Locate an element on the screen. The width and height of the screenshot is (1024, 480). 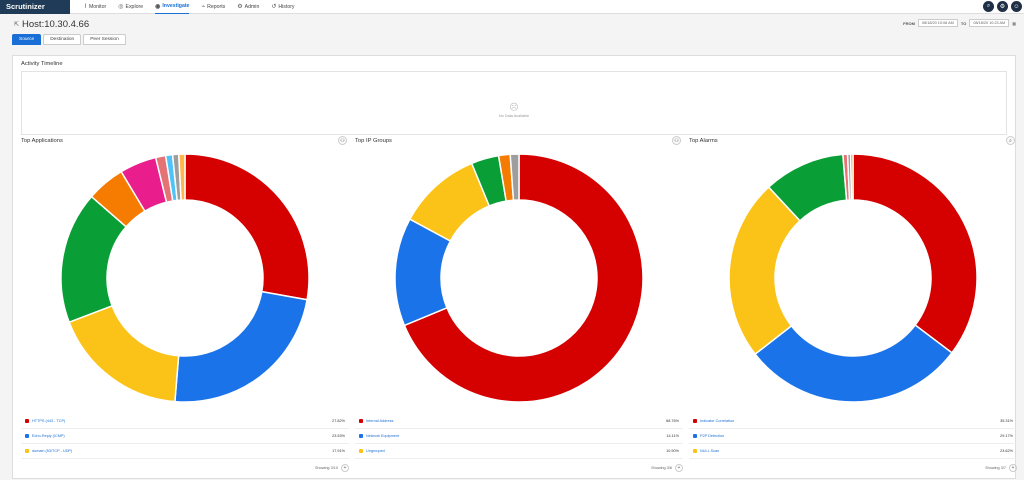
external-link-icon: ⇱ is located at coordinates (17, 24).